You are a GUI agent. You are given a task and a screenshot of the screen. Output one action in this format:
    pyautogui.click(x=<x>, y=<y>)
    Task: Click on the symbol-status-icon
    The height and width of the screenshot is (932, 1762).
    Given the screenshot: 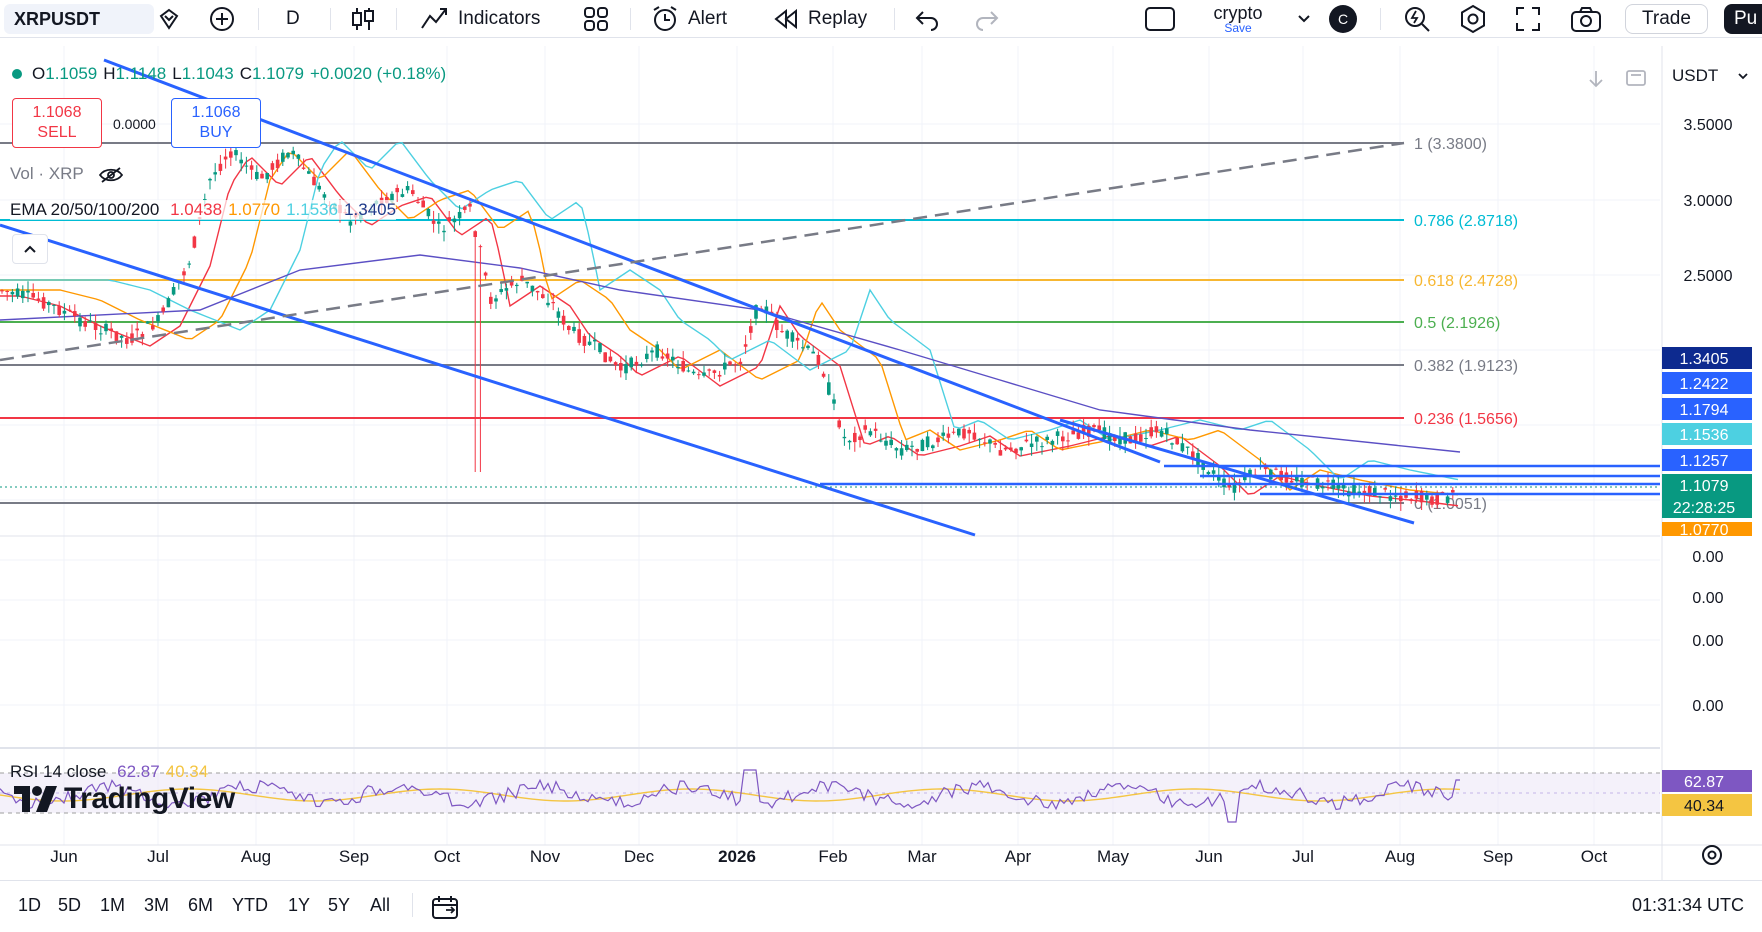 What is the action you would take?
    pyautogui.click(x=169, y=19)
    